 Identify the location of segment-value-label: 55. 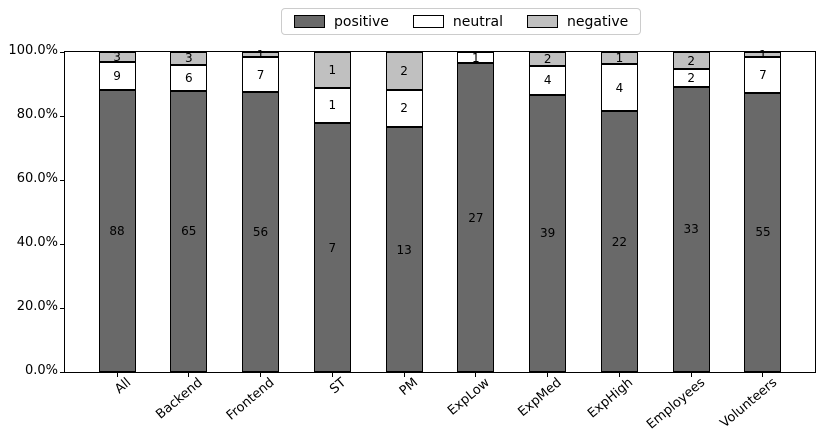
(763, 232).